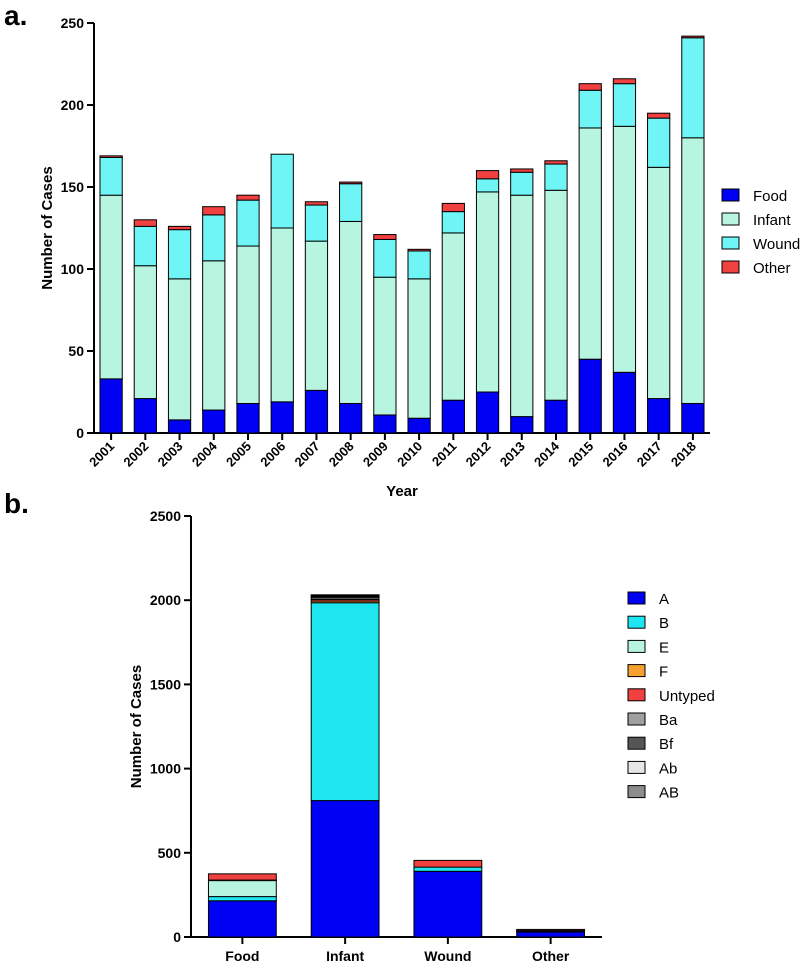 Image resolution: width=800 pixels, height=961 pixels. What do you see at coordinates (73, 23) in the screenshot?
I see `y-tick-label: 250` at bounding box center [73, 23].